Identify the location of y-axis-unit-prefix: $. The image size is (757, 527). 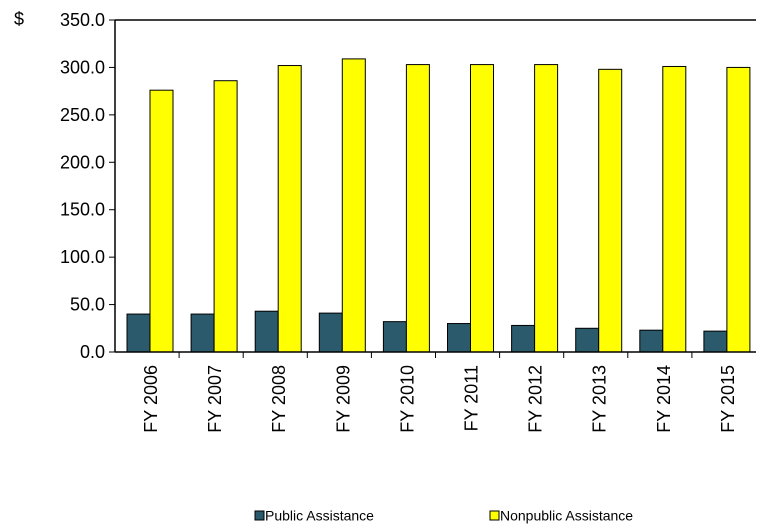
(19, 19).